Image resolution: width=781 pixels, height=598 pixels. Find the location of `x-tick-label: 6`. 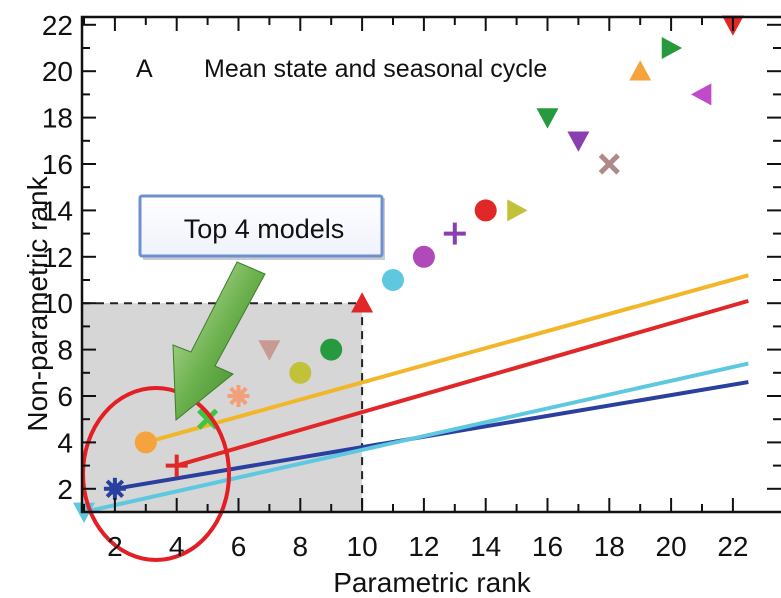

x-tick-label: 6 is located at coordinates (239, 546).